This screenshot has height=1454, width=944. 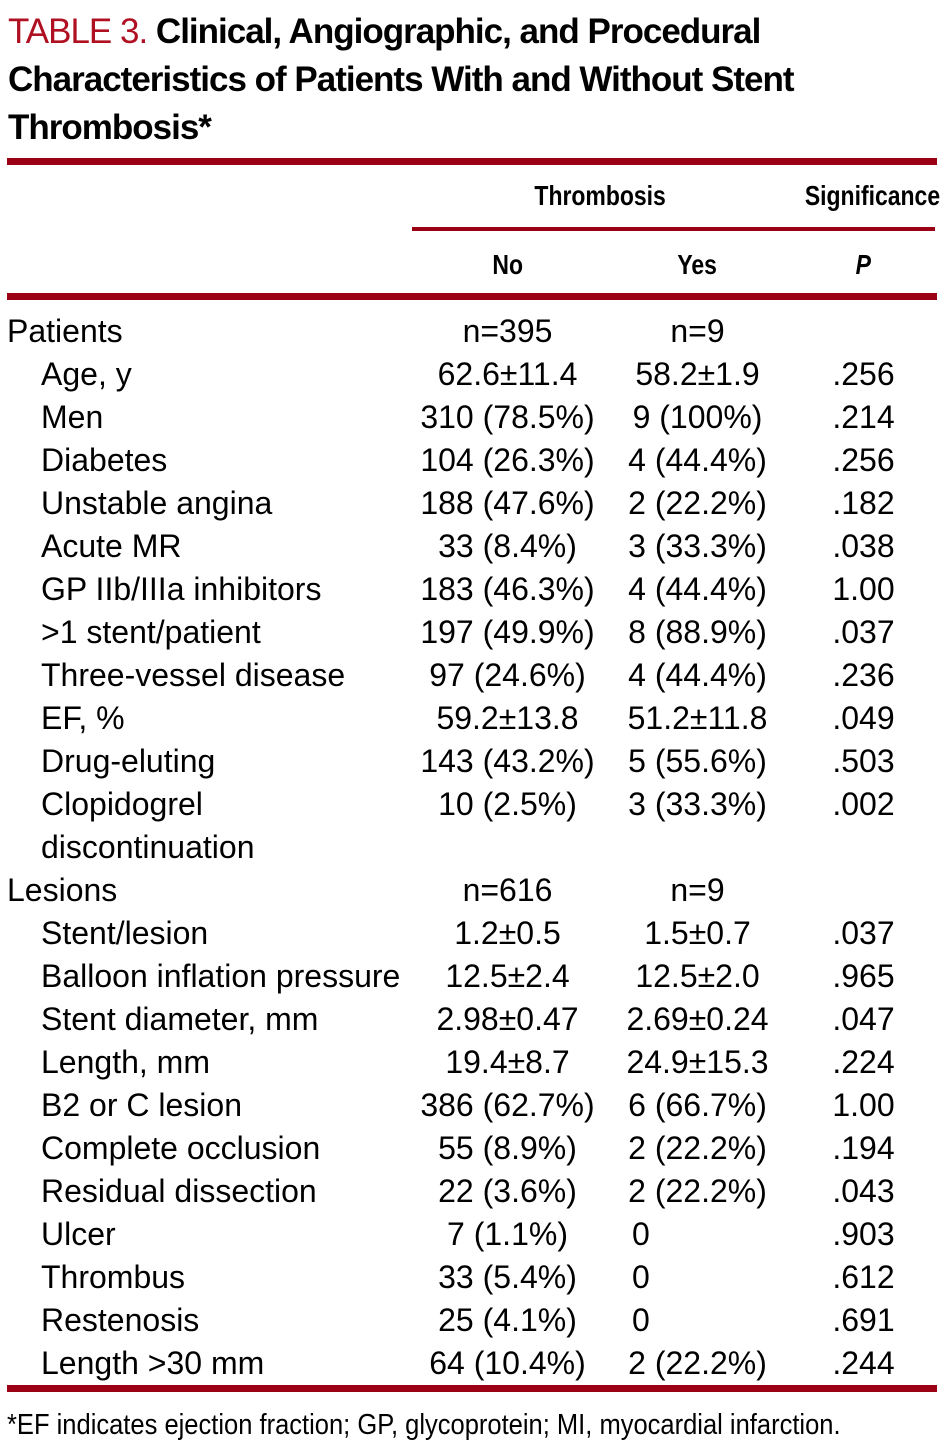 What do you see at coordinates (181, 1148) in the screenshot?
I see `row-label: Complete occlusion` at bounding box center [181, 1148].